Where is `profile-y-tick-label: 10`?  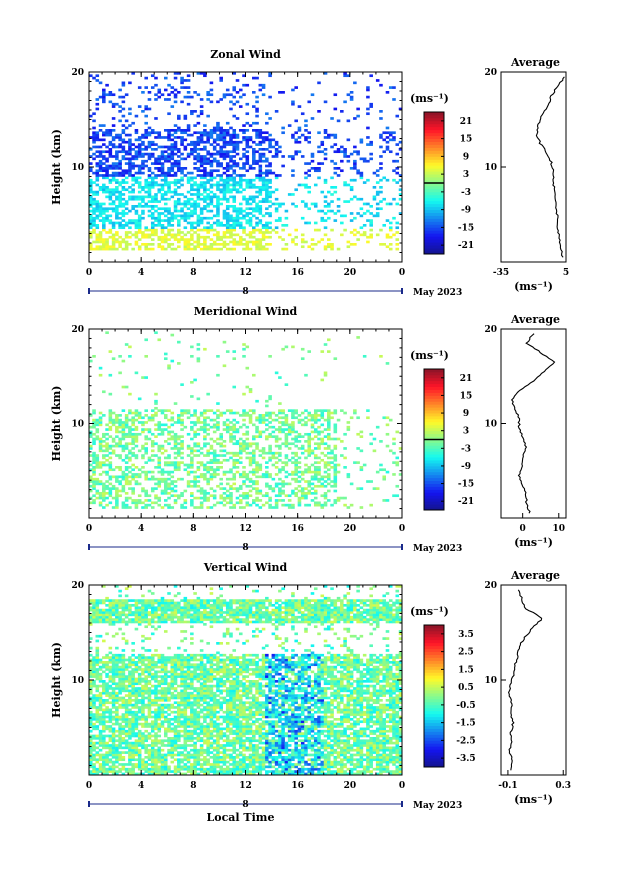 profile-y-tick-label: 10 is located at coordinates (490, 168).